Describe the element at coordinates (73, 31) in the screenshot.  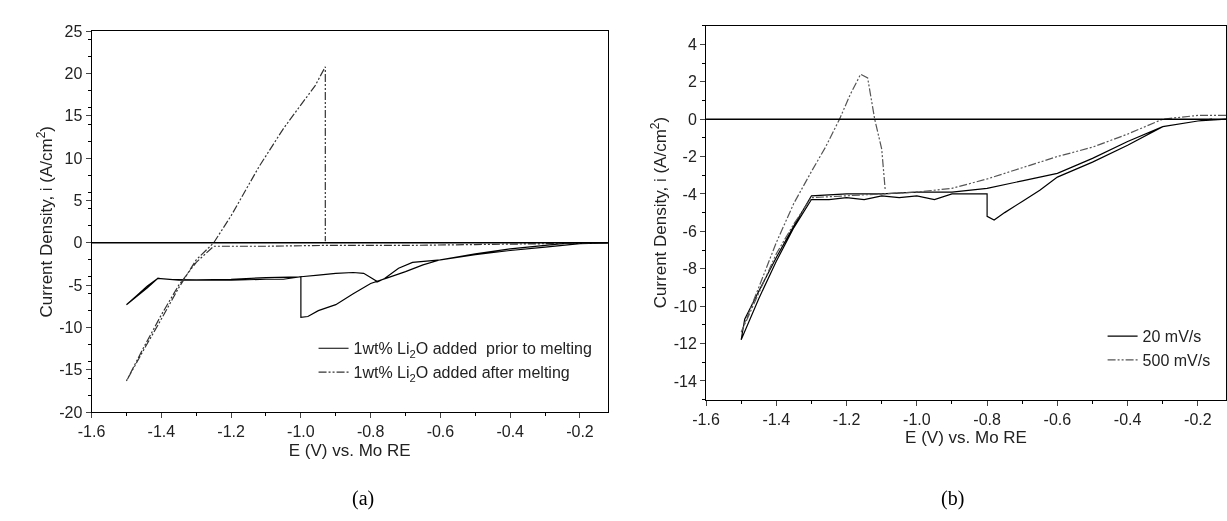
I see `y-tick-label: 25` at that location.